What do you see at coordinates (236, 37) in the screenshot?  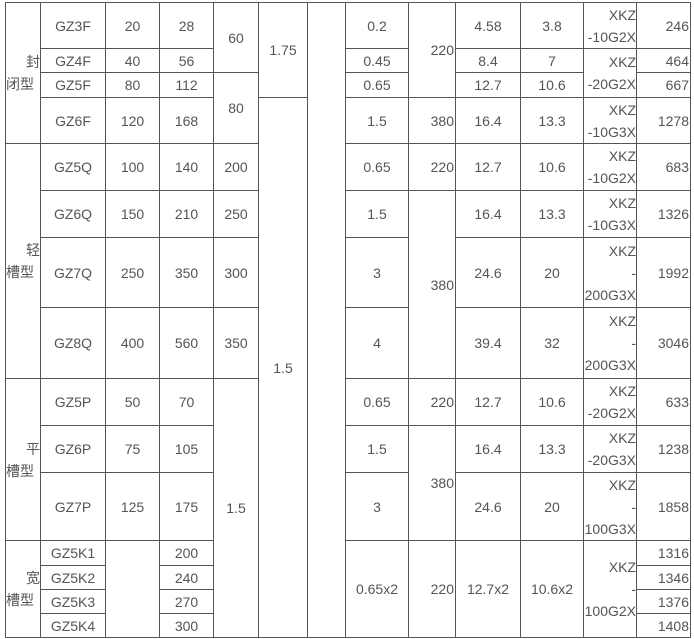 I see `value-cell: 60` at bounding box center [236, 37].